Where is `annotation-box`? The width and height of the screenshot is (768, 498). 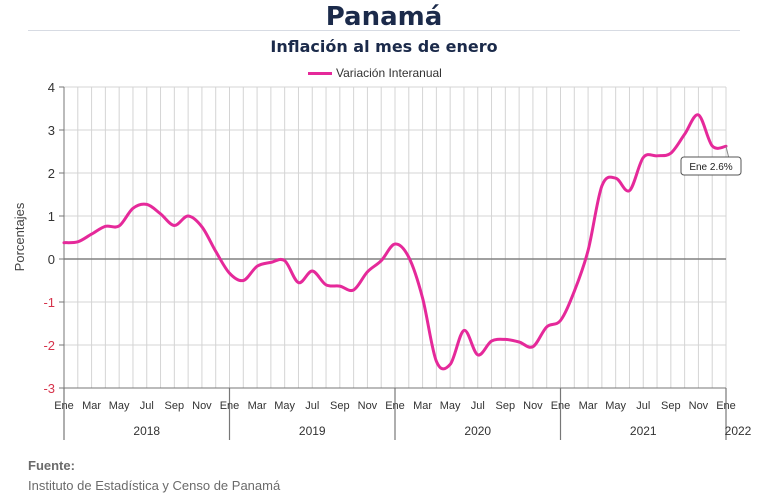 annotation-box is located at coordinates (711, 166).